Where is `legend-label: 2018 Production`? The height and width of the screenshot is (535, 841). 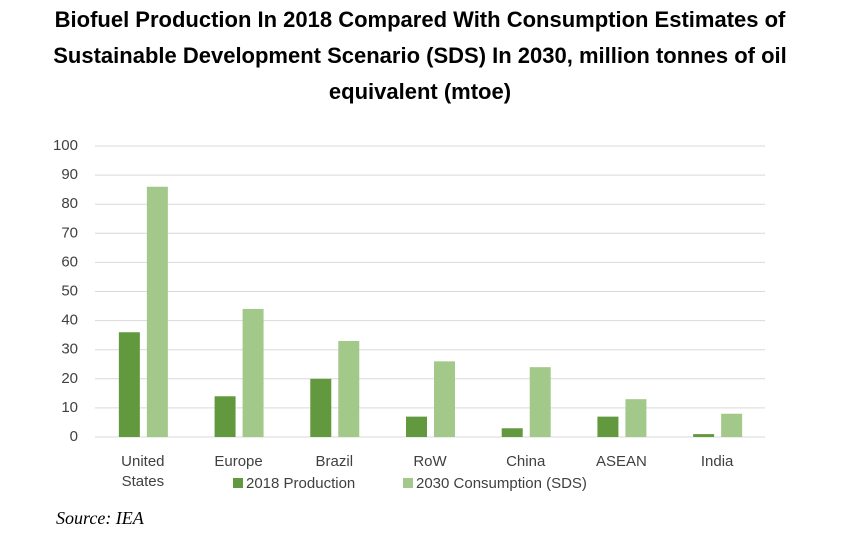 legend-label: 2018 Production is located at coordinates (300, 483).